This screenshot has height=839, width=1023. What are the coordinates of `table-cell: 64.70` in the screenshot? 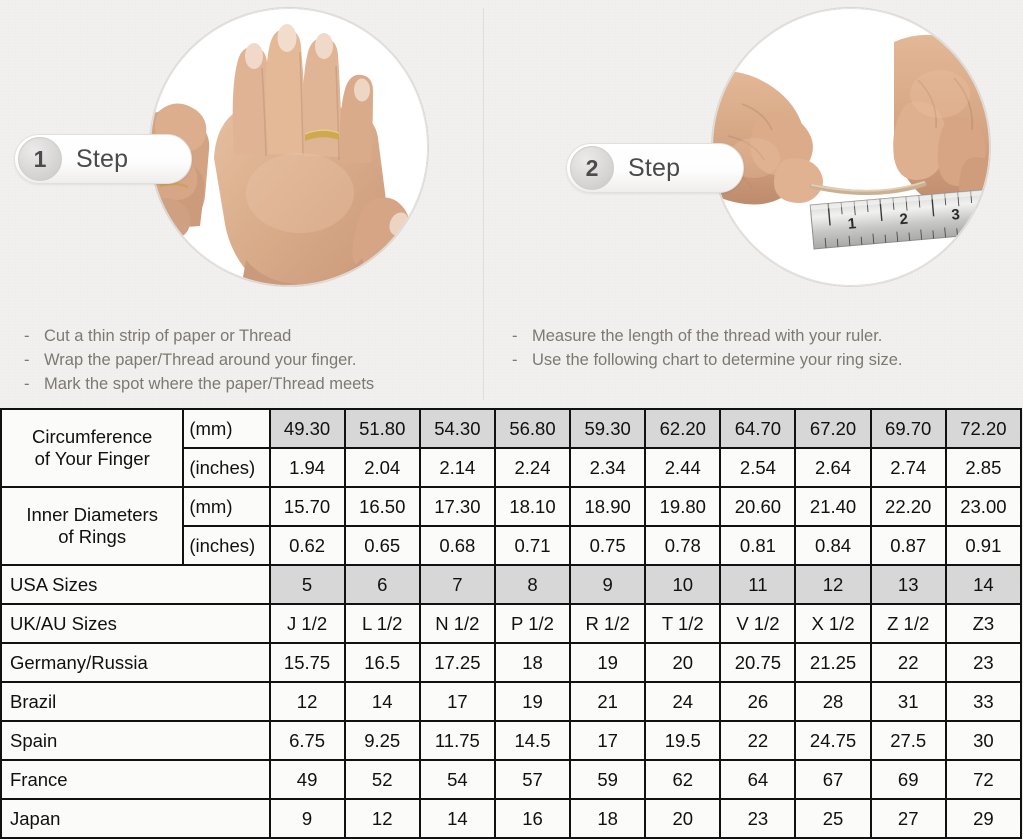 It's located at (758, 428).